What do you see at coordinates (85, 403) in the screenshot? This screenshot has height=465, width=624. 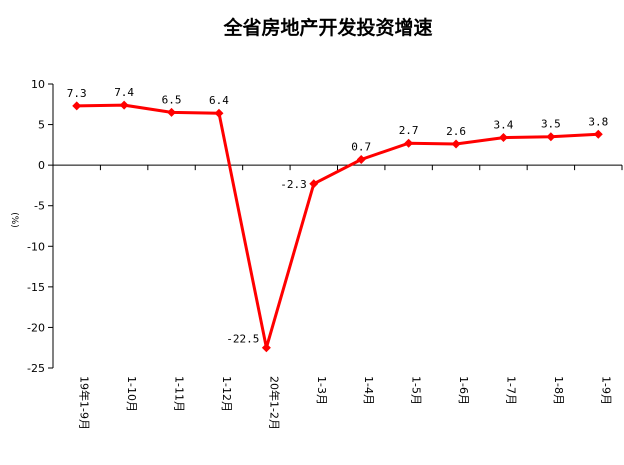 I see `x-tick-label: 19年1-9月` at bounding box center [85, 403].